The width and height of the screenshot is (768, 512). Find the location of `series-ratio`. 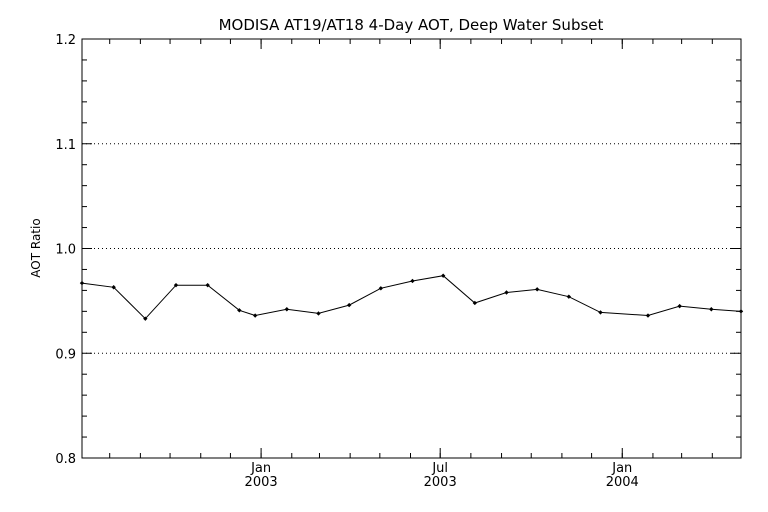

series-ratio is located at coordinates (411, 297).